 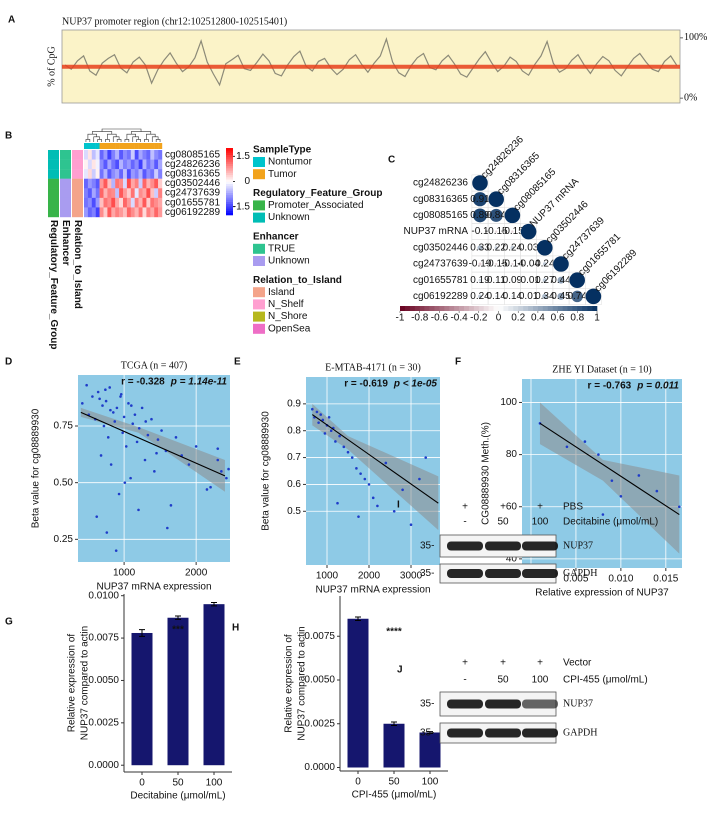 What do you see at coordinates (420, 318) in the screenshot?
I see `colorbar-label: -0.8` at bounding box center [420, 318].